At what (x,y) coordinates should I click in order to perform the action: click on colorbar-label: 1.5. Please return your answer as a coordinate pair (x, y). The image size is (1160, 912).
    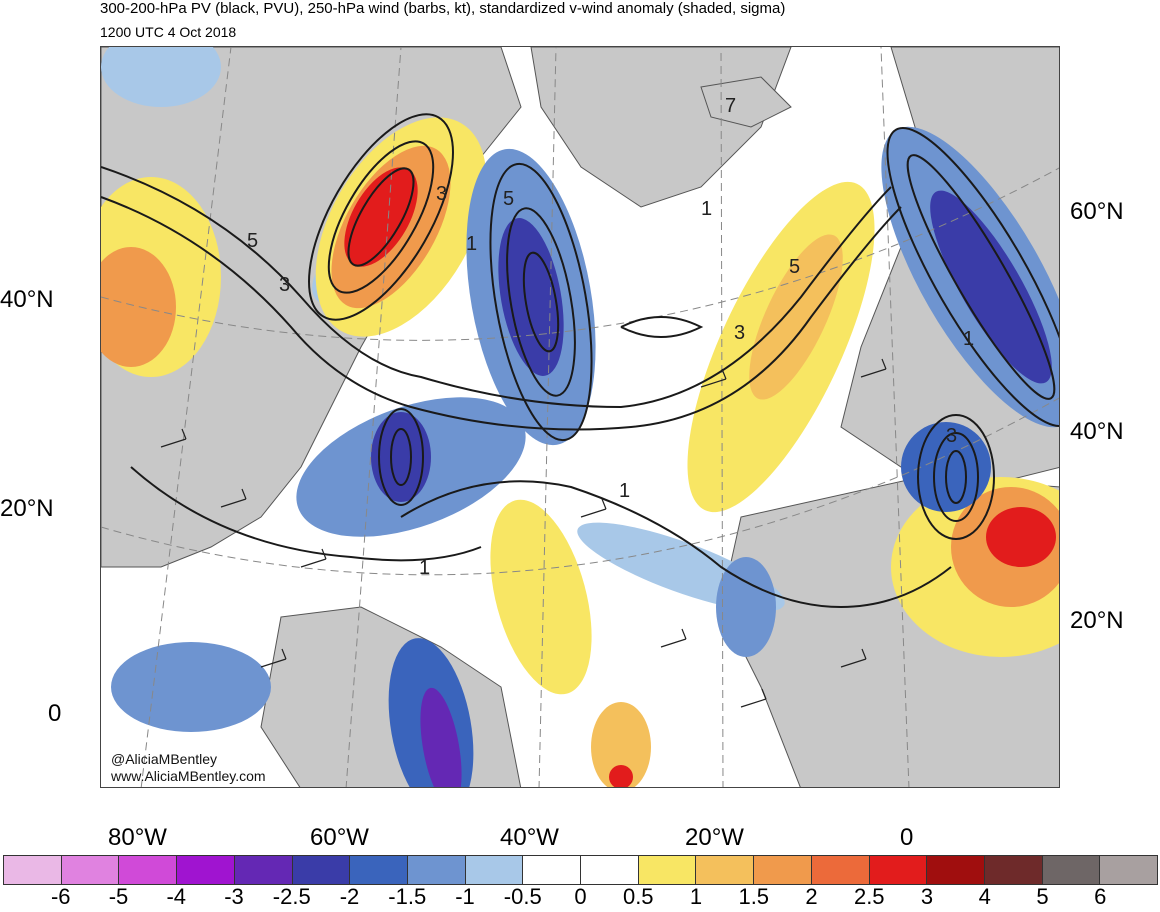
    Looking at the image, I should click on (754, 896).